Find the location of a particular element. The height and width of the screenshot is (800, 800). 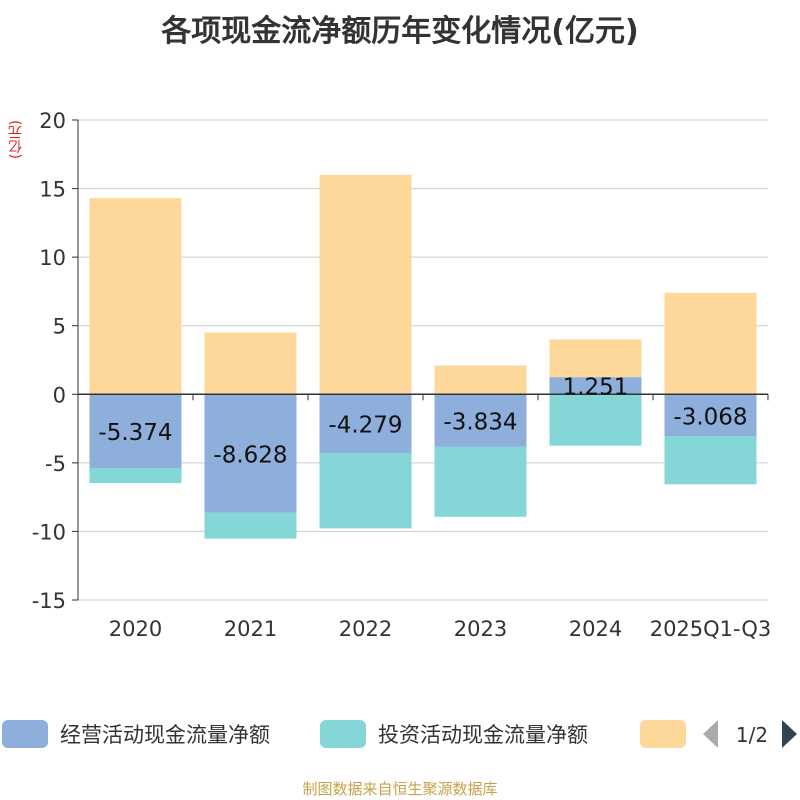

legend-page-indicator: 1/2 is located at coordinates (752, 735).